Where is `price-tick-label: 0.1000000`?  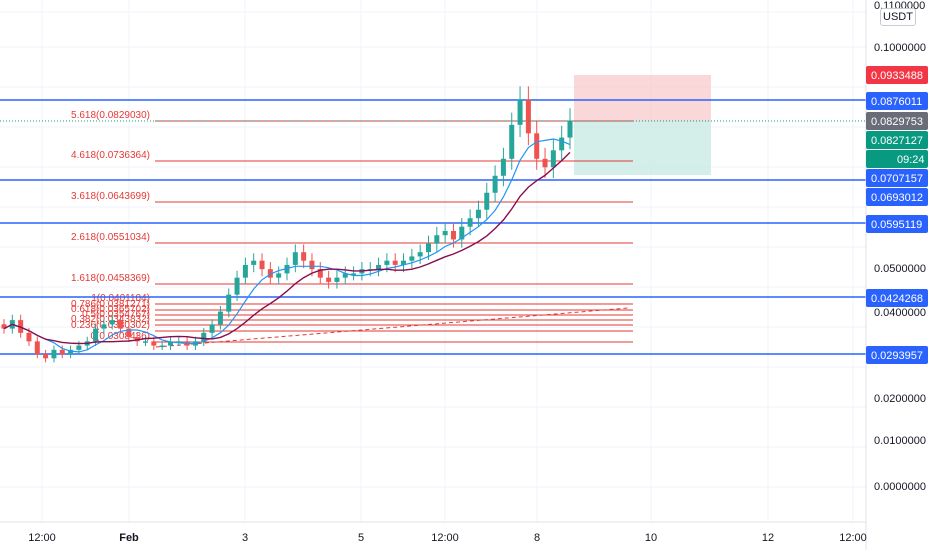
price-tick-label: 0.1000000 is located at coordinates (900, 48).